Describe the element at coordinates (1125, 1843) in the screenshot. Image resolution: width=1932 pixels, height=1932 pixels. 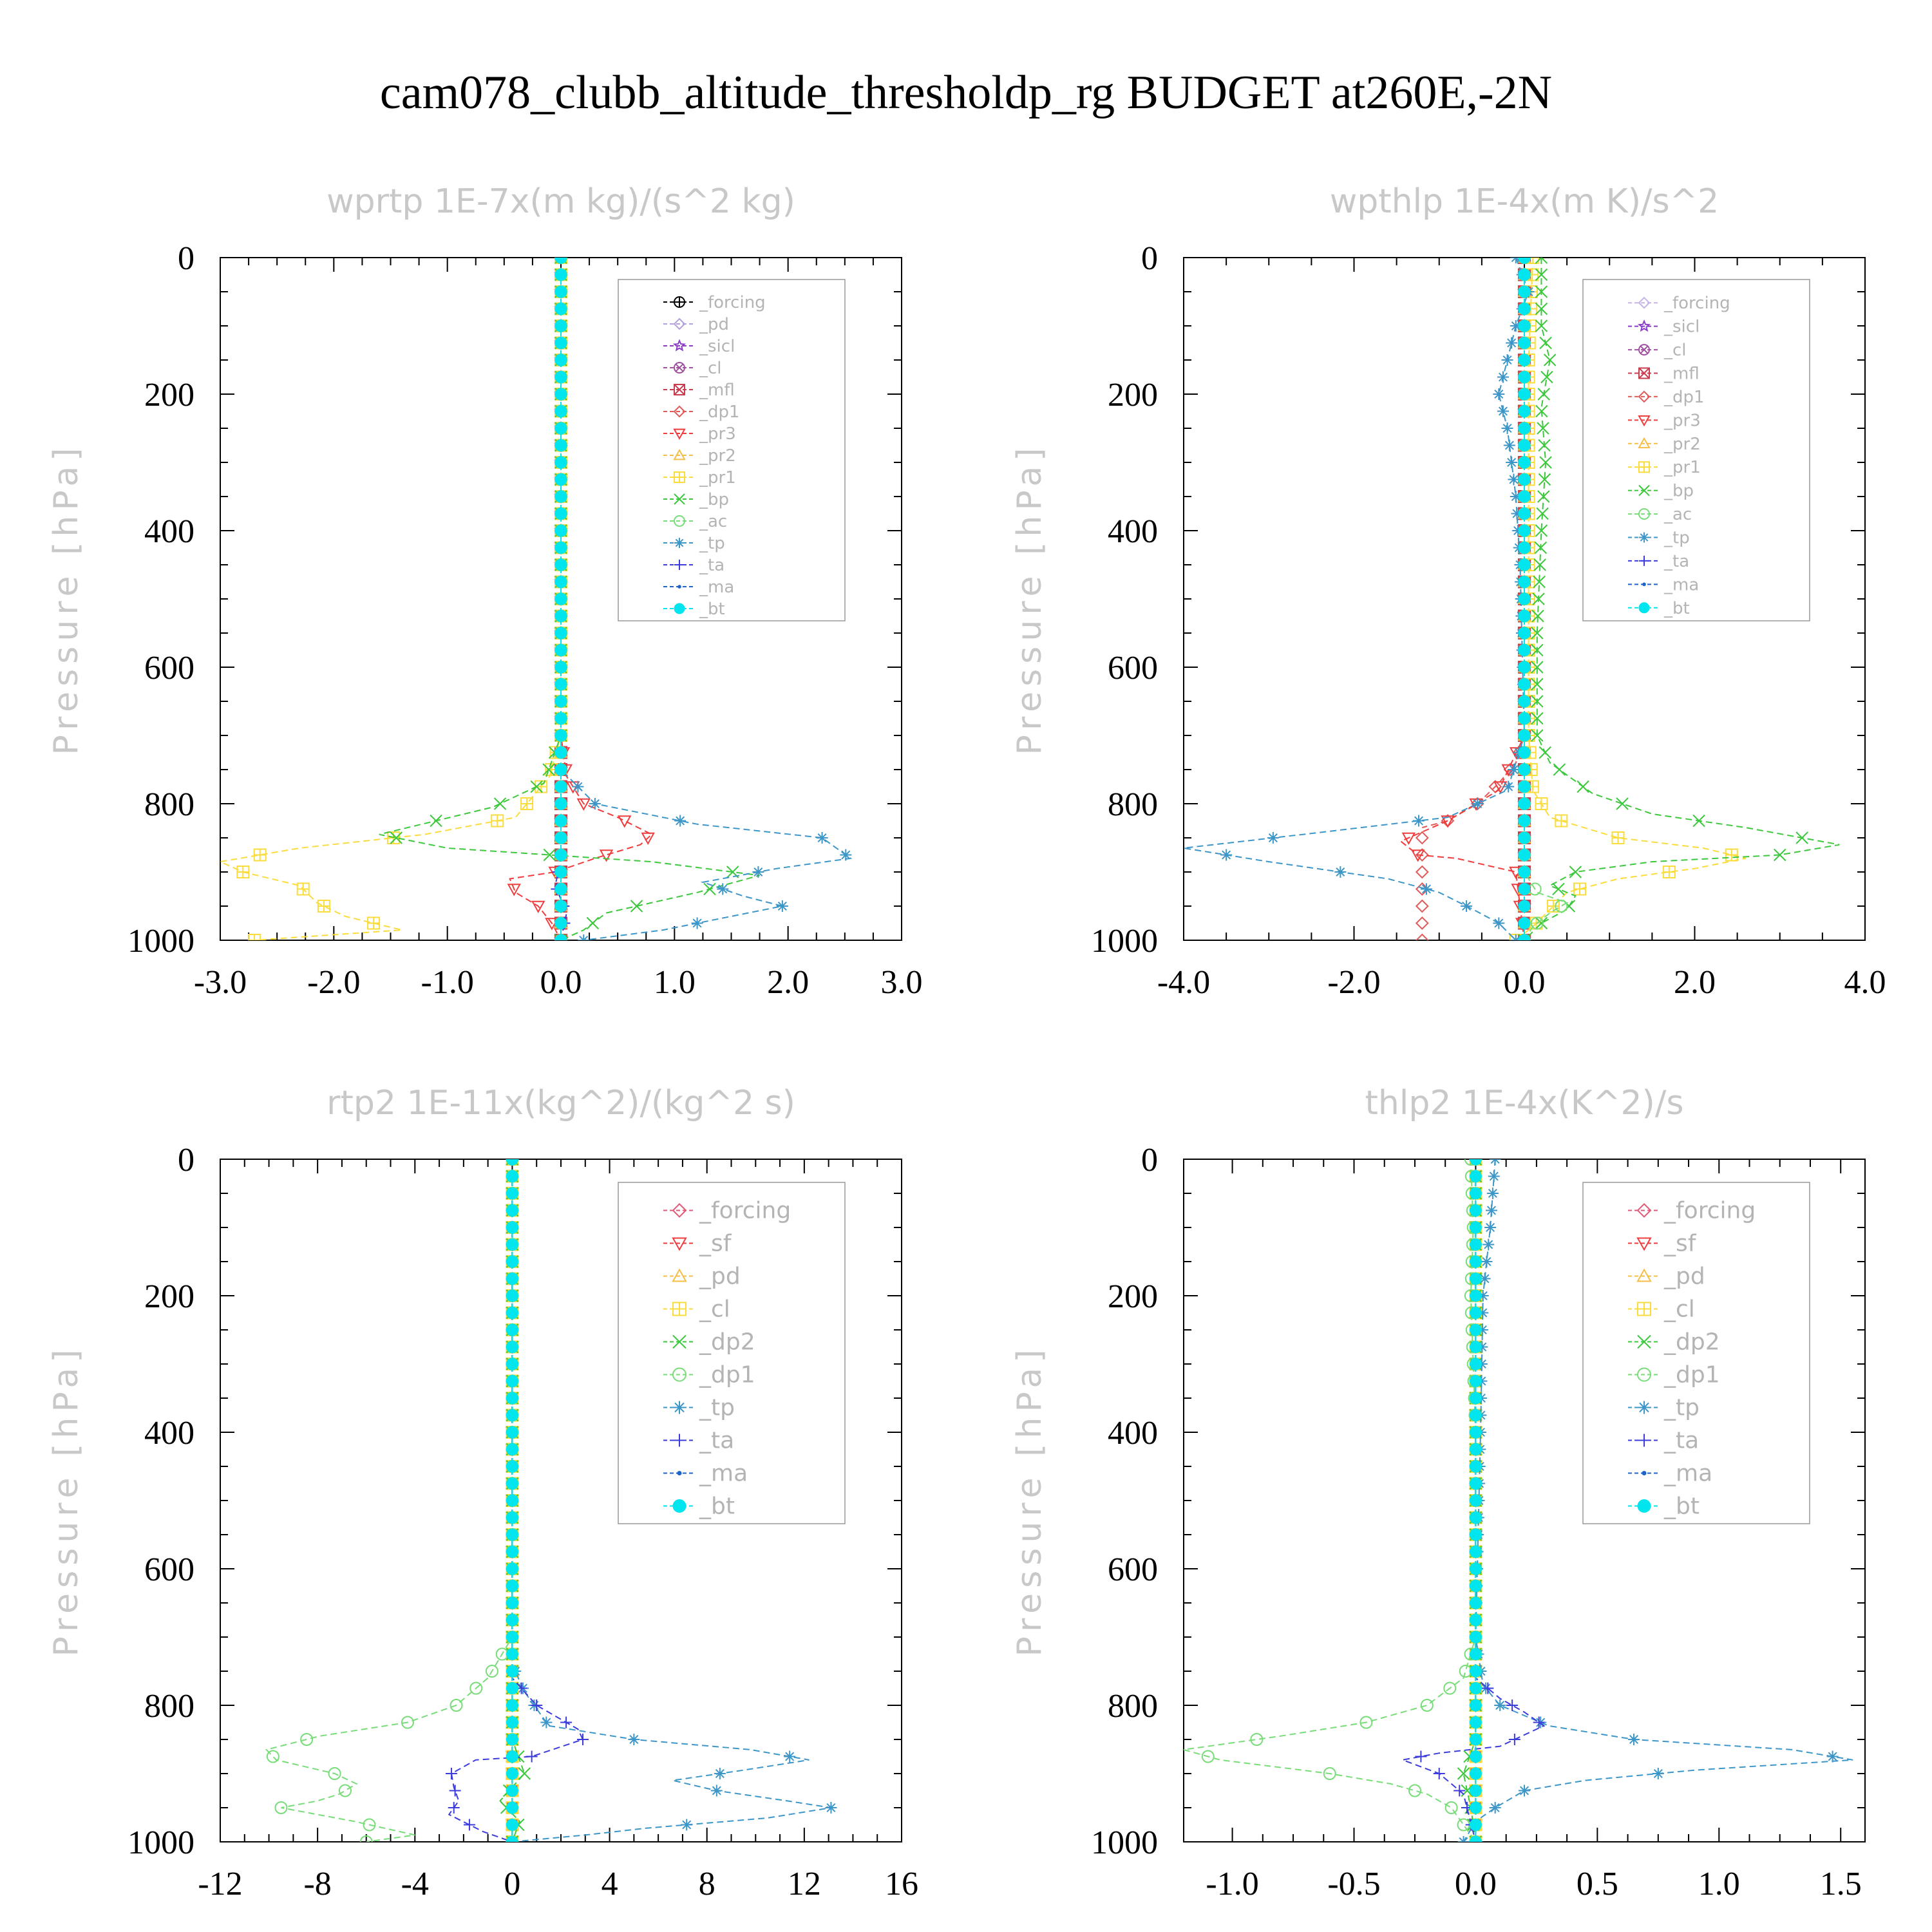
I see `y-tick-label: 1000` at that location.